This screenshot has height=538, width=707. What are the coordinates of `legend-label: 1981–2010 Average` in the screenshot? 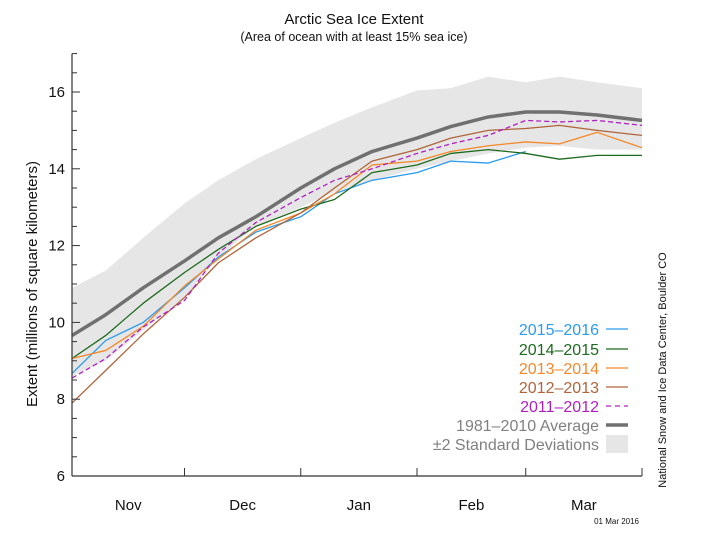 It's located at (527, 426).